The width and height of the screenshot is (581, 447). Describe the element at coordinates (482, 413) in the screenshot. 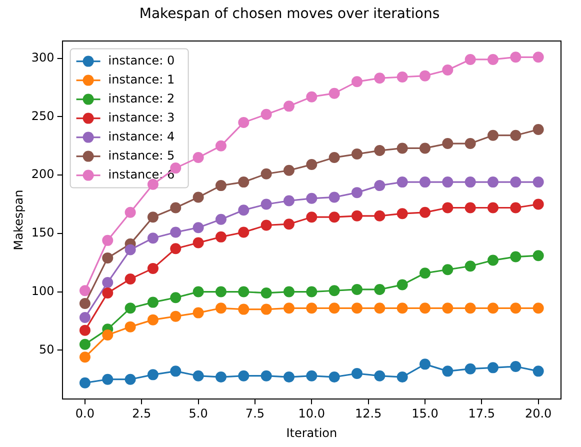

I see `x-tick-label: 17.5` at that location.